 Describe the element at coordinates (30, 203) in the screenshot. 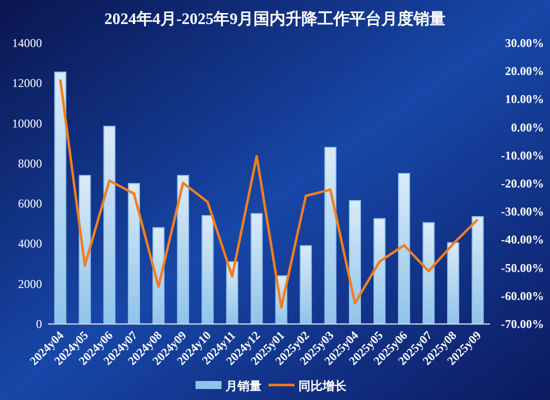

I see `y-tick-label: 6000` at that location.